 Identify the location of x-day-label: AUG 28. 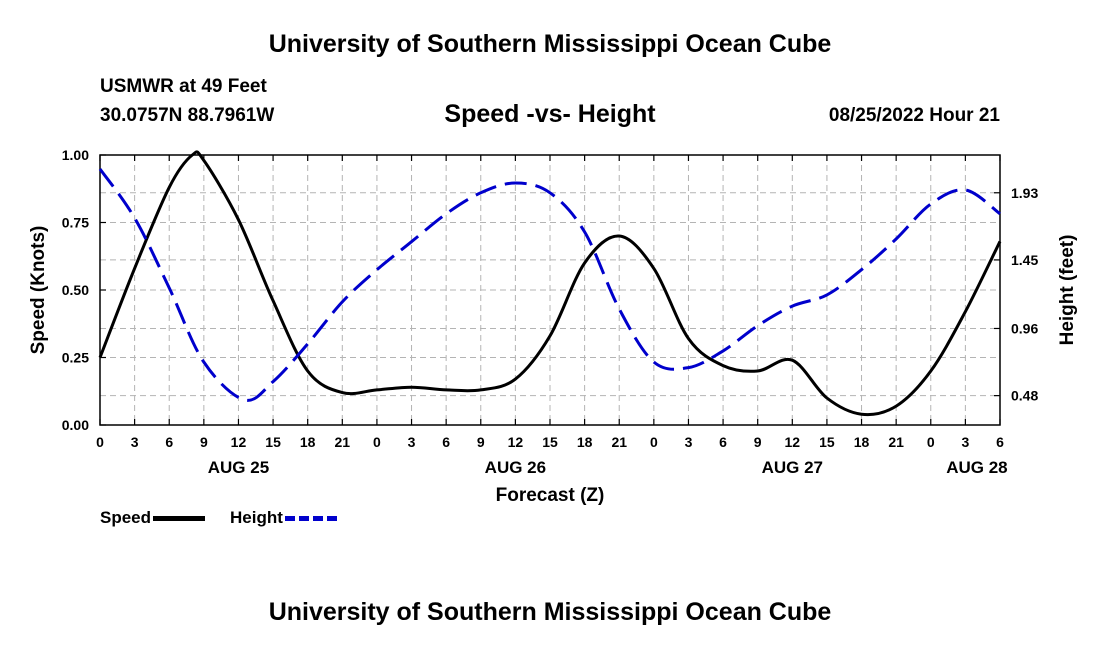
(976, 467).